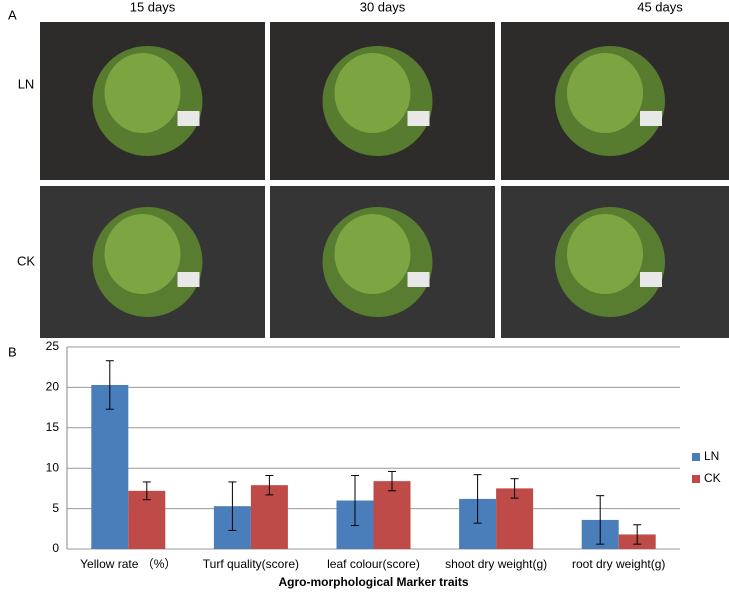  Describe the element at coordinates (55, 508) in the screenshot. I see `y-tick-label: 5` at that location.